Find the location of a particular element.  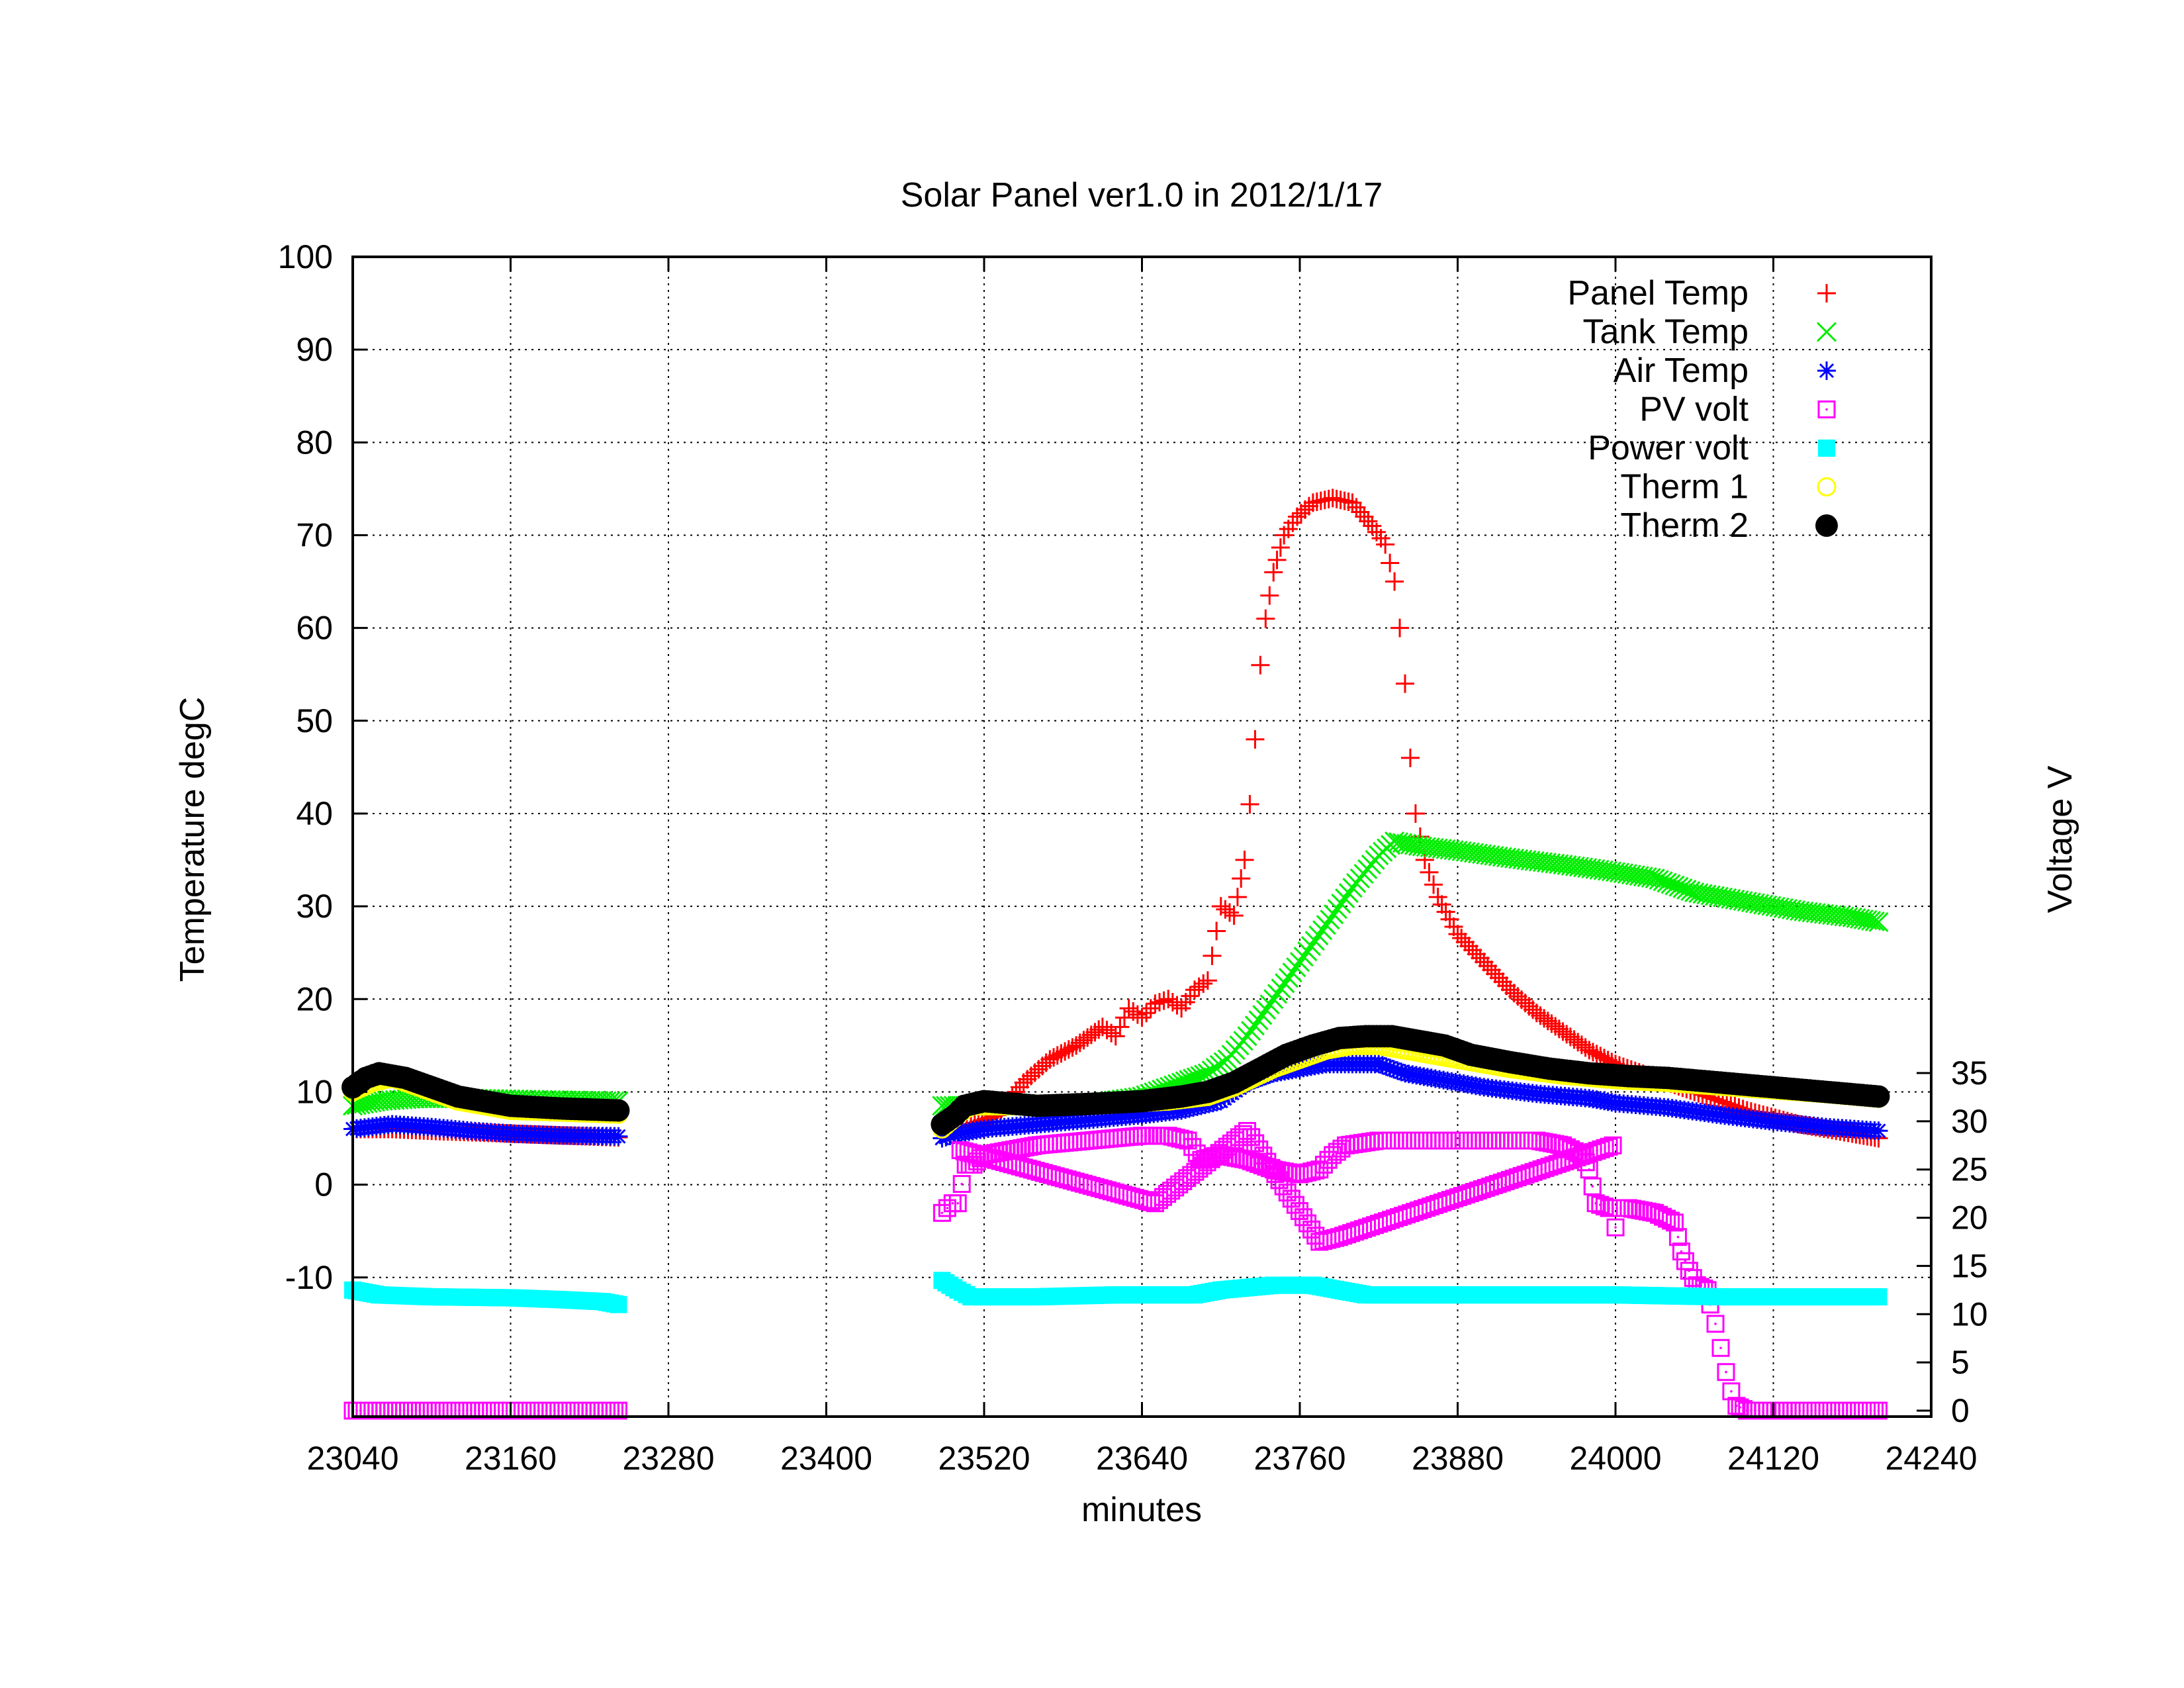

y2-tick-label: 35 is located at coordinates (1969, 1073).